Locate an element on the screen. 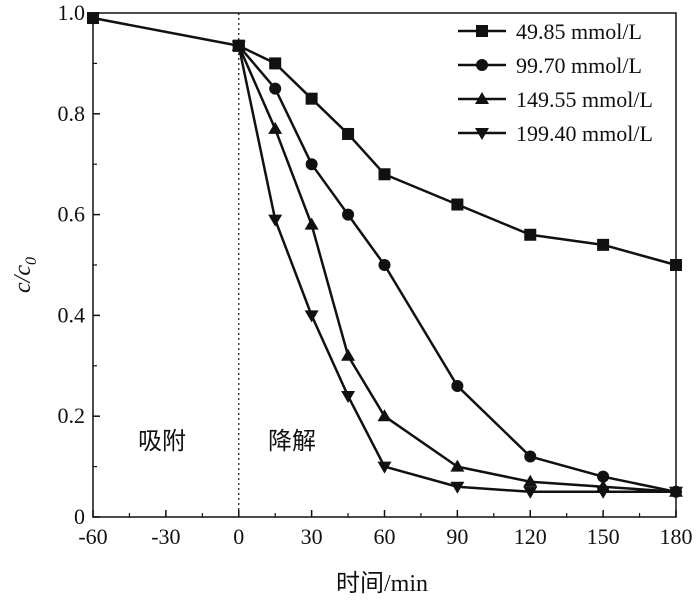 The width and height of the screenshot is (700, 601). legend-label-2: 99.70 mmol/L is located at coordinates (579, 65).